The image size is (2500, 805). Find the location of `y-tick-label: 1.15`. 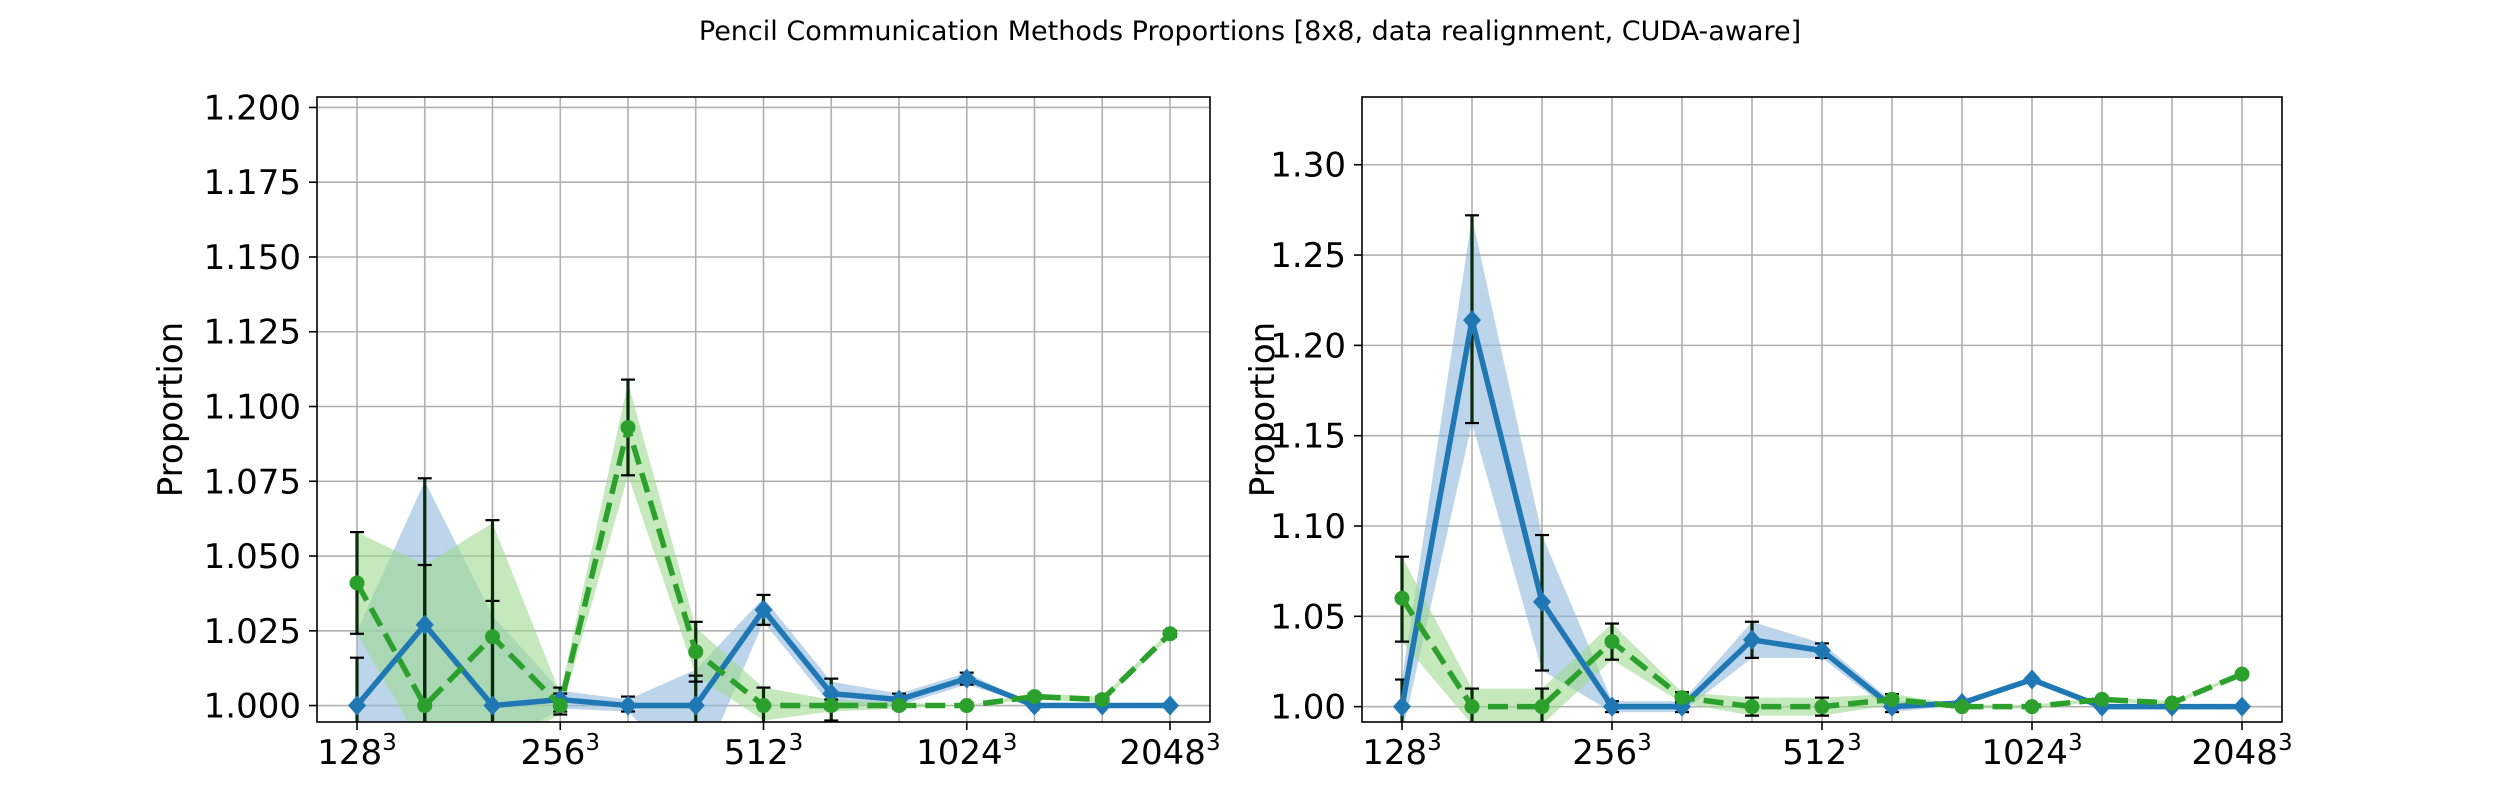

y-tick-label: 1.15 is located at coordinates (1308, 437).